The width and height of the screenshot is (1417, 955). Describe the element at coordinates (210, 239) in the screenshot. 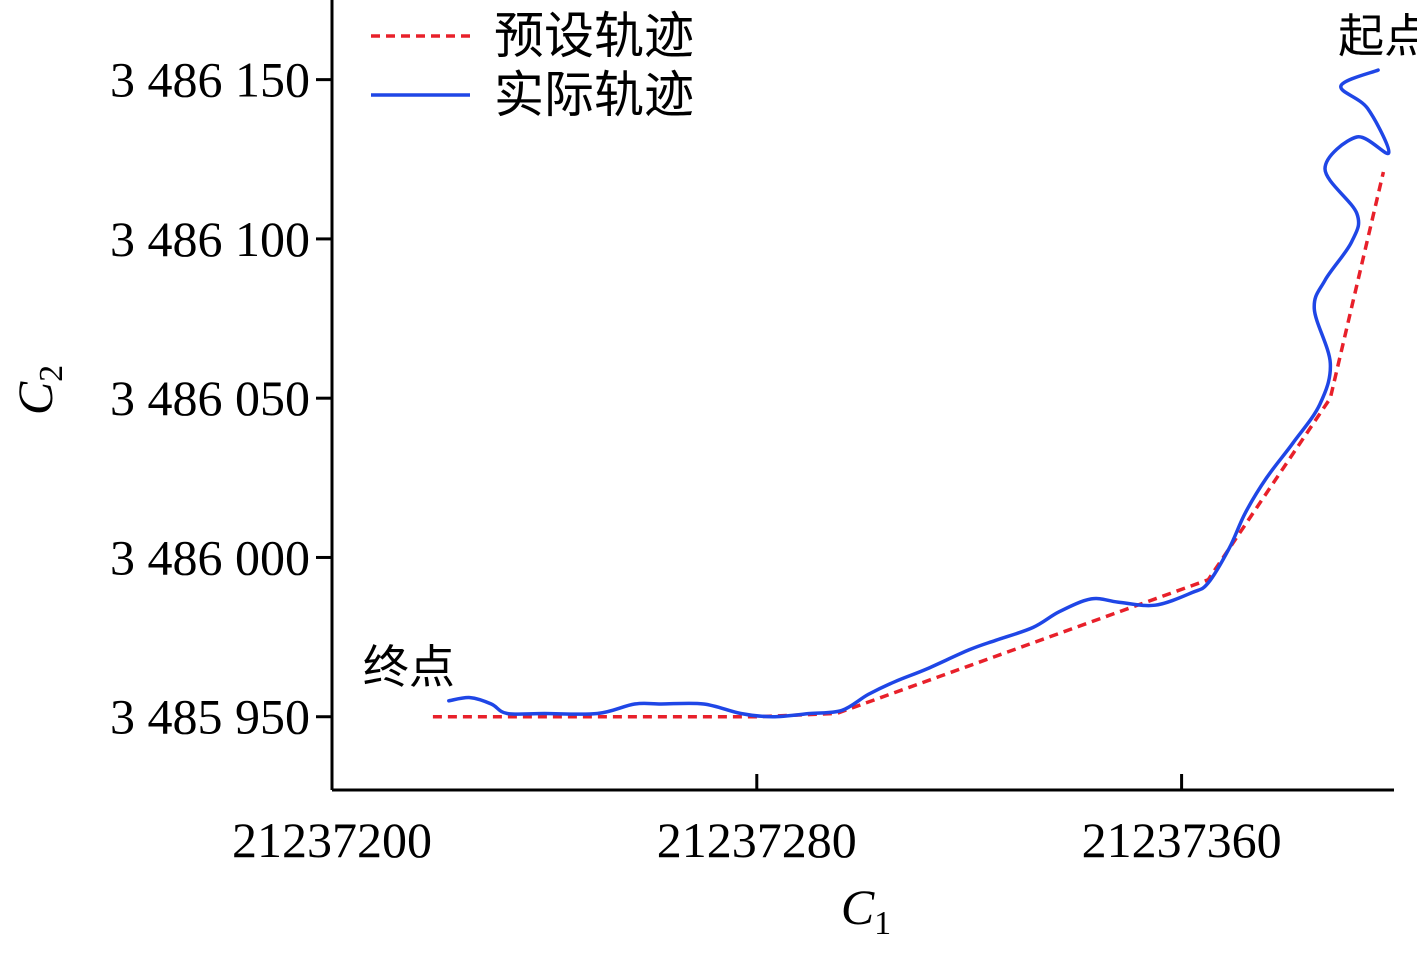

I see `y-tick-label: 3 486 100` at that location.